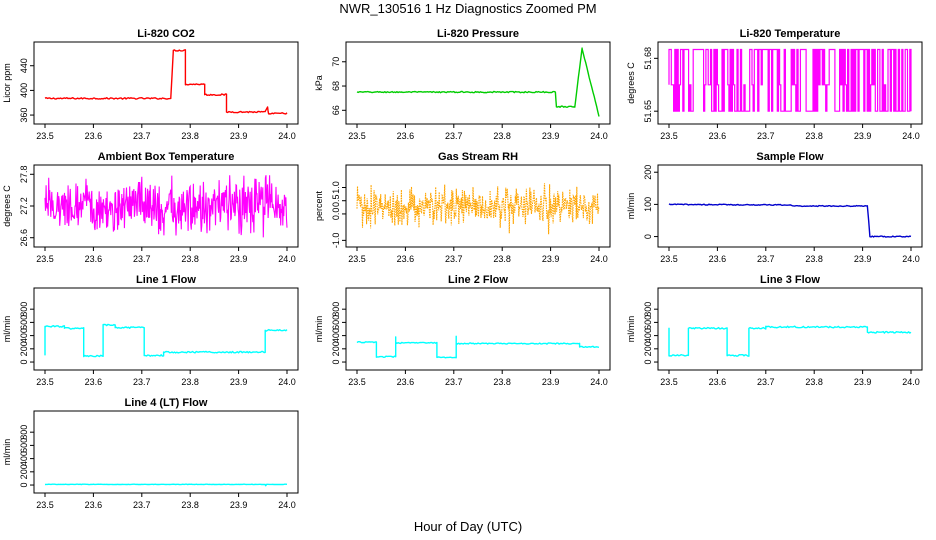 The image size is (936, 540). What do you see at coordinates (166, 403) in the screenshot?
I see `panel-title: Line 4 (LT) Flow` at bounding box center [166, 403].